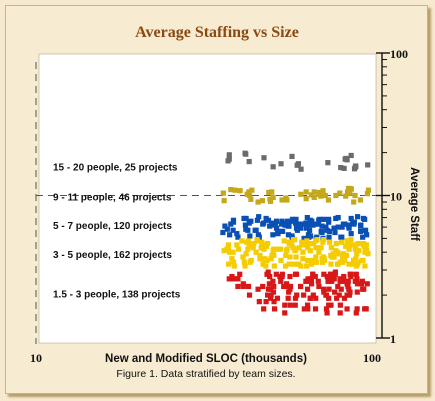  Describe the element at coordinates (36, 358) in the screenshot. I see `x-tick-label: 10` at that location.